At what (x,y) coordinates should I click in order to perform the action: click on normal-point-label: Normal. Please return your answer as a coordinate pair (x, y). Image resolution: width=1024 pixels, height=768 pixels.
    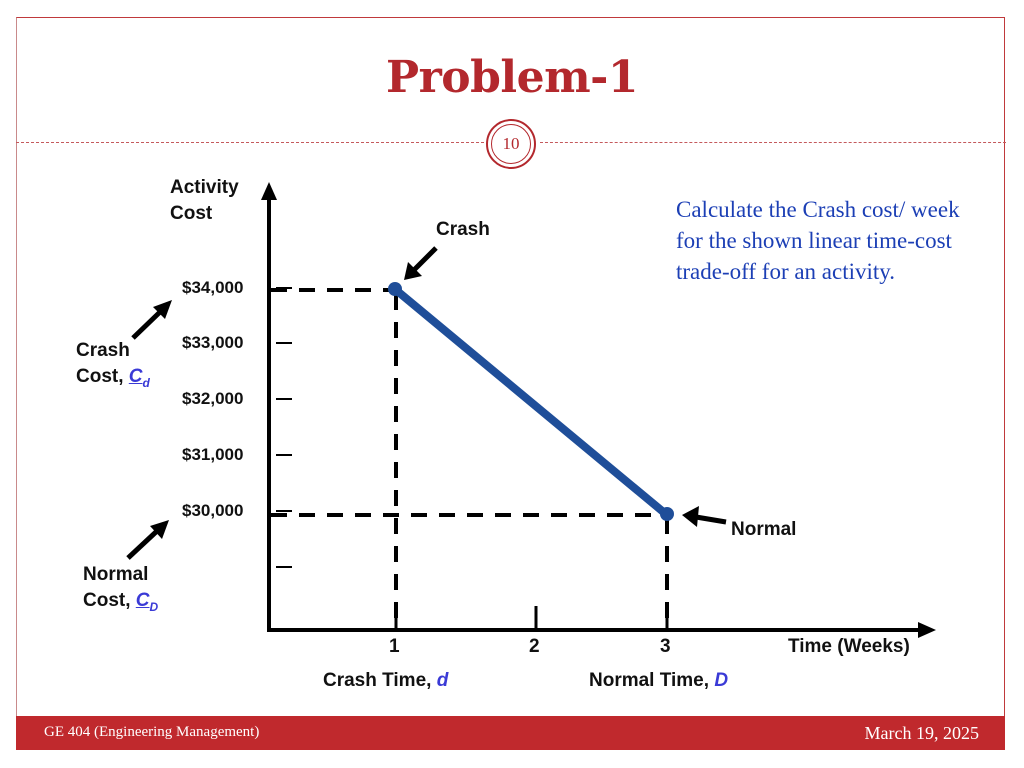
    Looking at the image, I should click on (764, 529).